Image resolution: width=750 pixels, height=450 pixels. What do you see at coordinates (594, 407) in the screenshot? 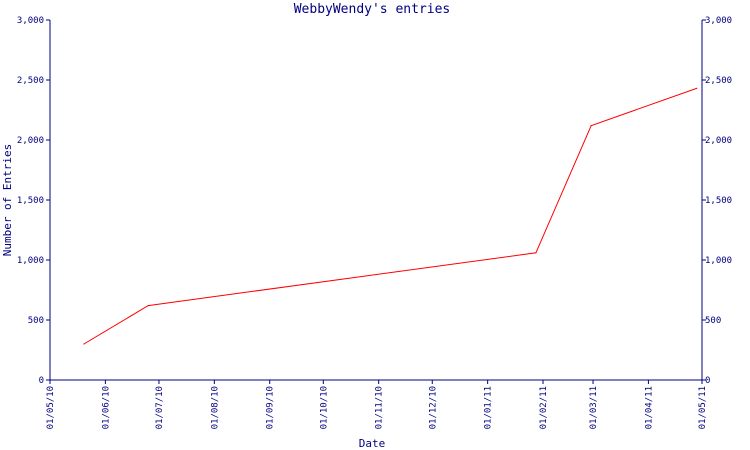
I see `x-tick-label: 01/03/11` at bounding box center [594, 407].